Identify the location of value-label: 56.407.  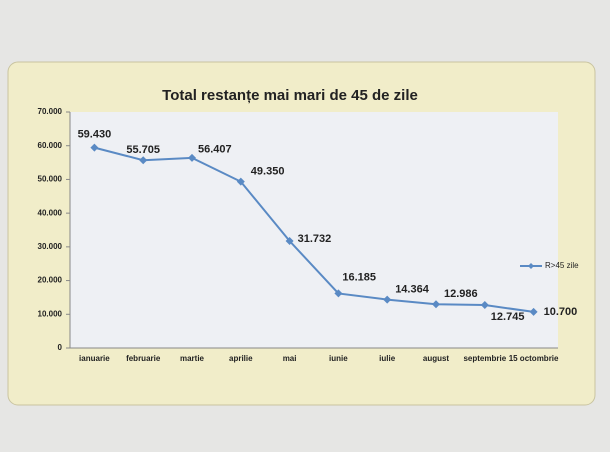
(215, 150).